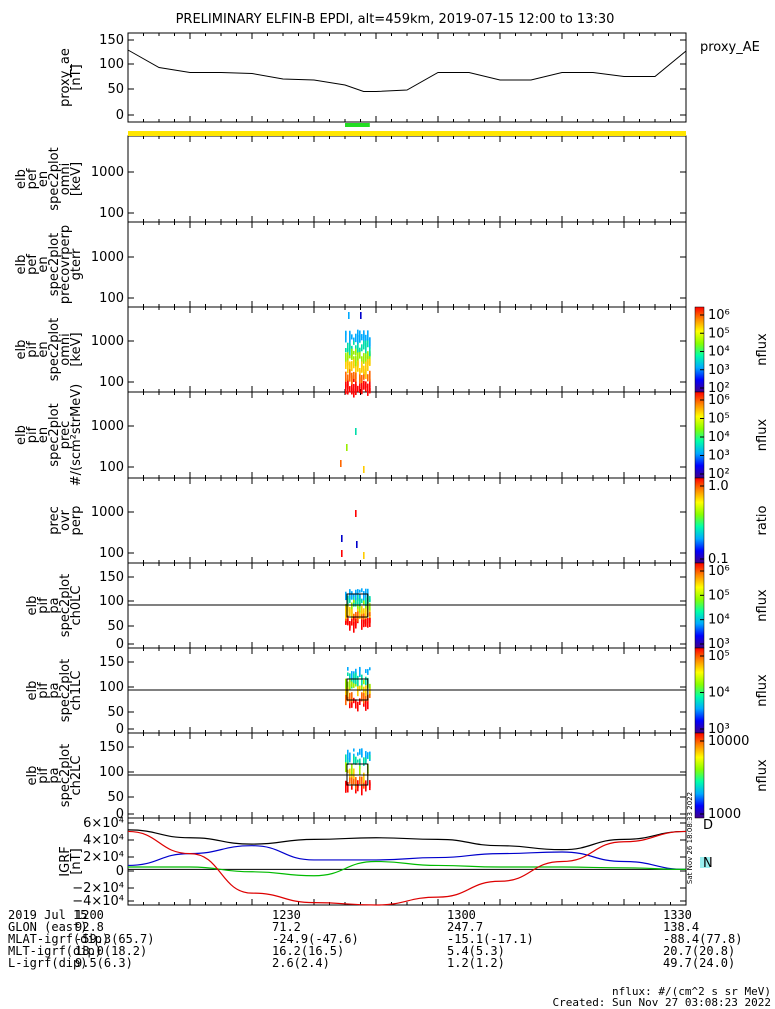 This screenshot has height=1009, width=775. I want to click on y-tick-label: 50, so click(115, 797).